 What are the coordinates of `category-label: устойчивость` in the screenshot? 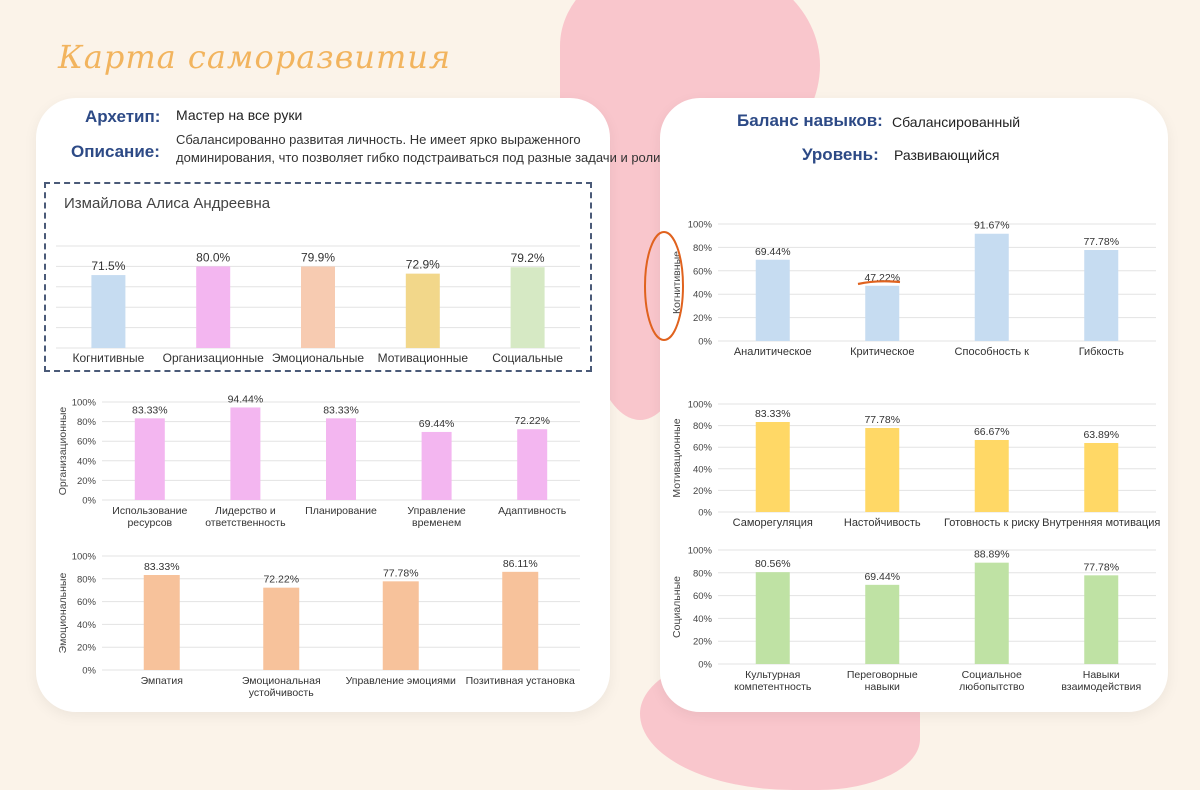 It's located at (281, 693).